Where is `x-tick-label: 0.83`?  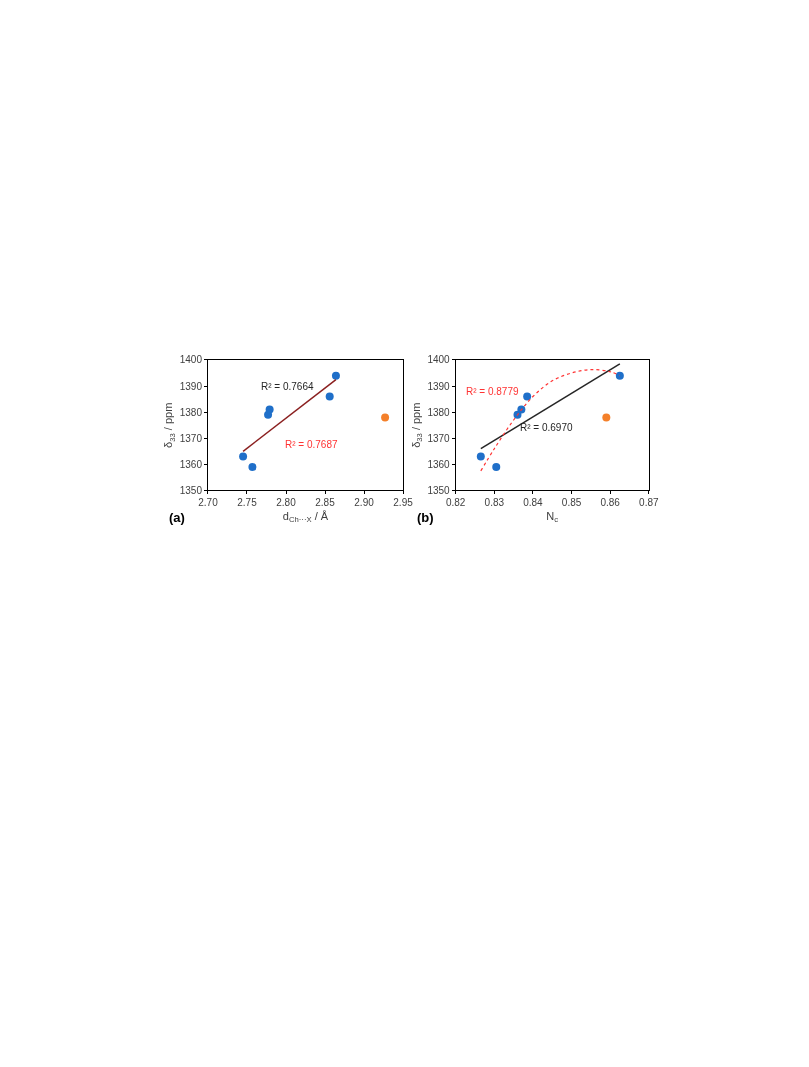 x-tick-label: 0.83 is located at coordinates (494, 503).